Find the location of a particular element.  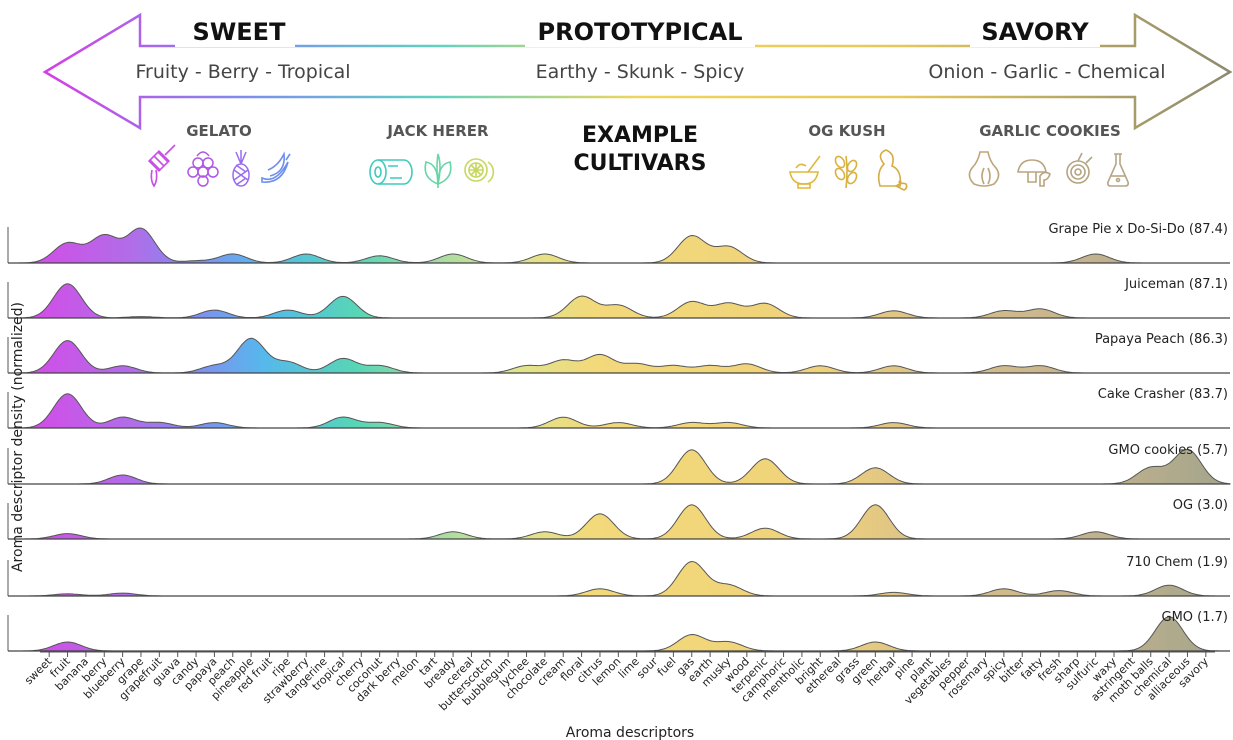

ridge-row: Juiceman (87.1) is located at coordinates (618, 298).